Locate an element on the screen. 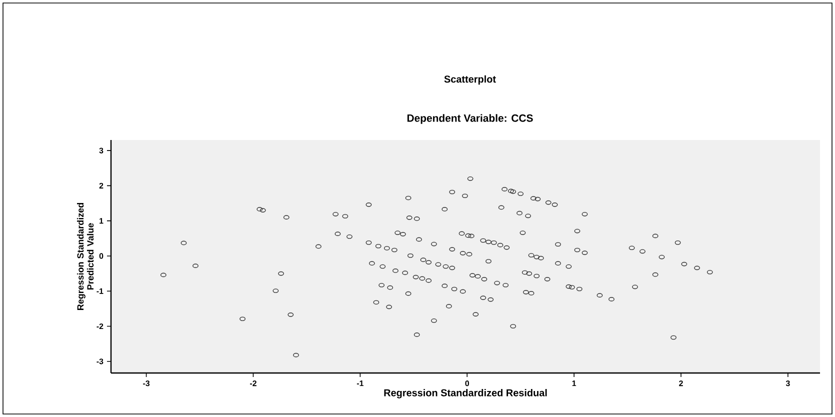  chart-title: Scatterplot is located at coordinates (470, 80).